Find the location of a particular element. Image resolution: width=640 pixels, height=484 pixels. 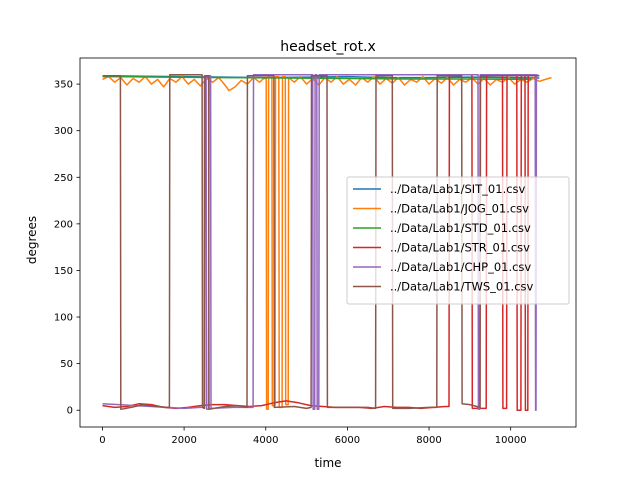

x-tick-label: 0 is located at coordinates (102, 440).